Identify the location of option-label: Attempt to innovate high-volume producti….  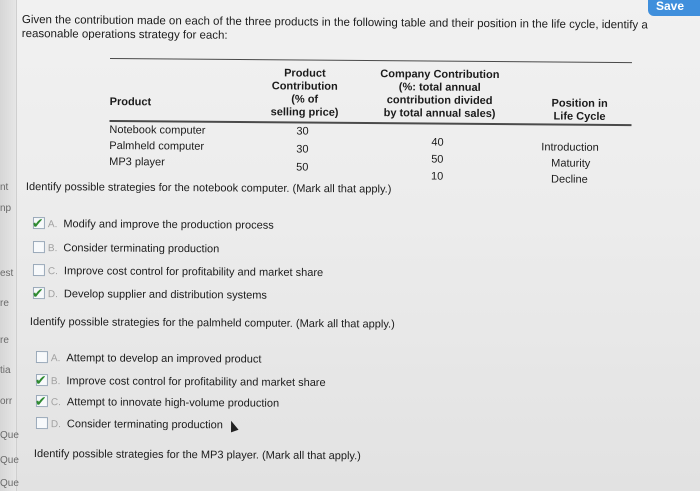
(173, 403).